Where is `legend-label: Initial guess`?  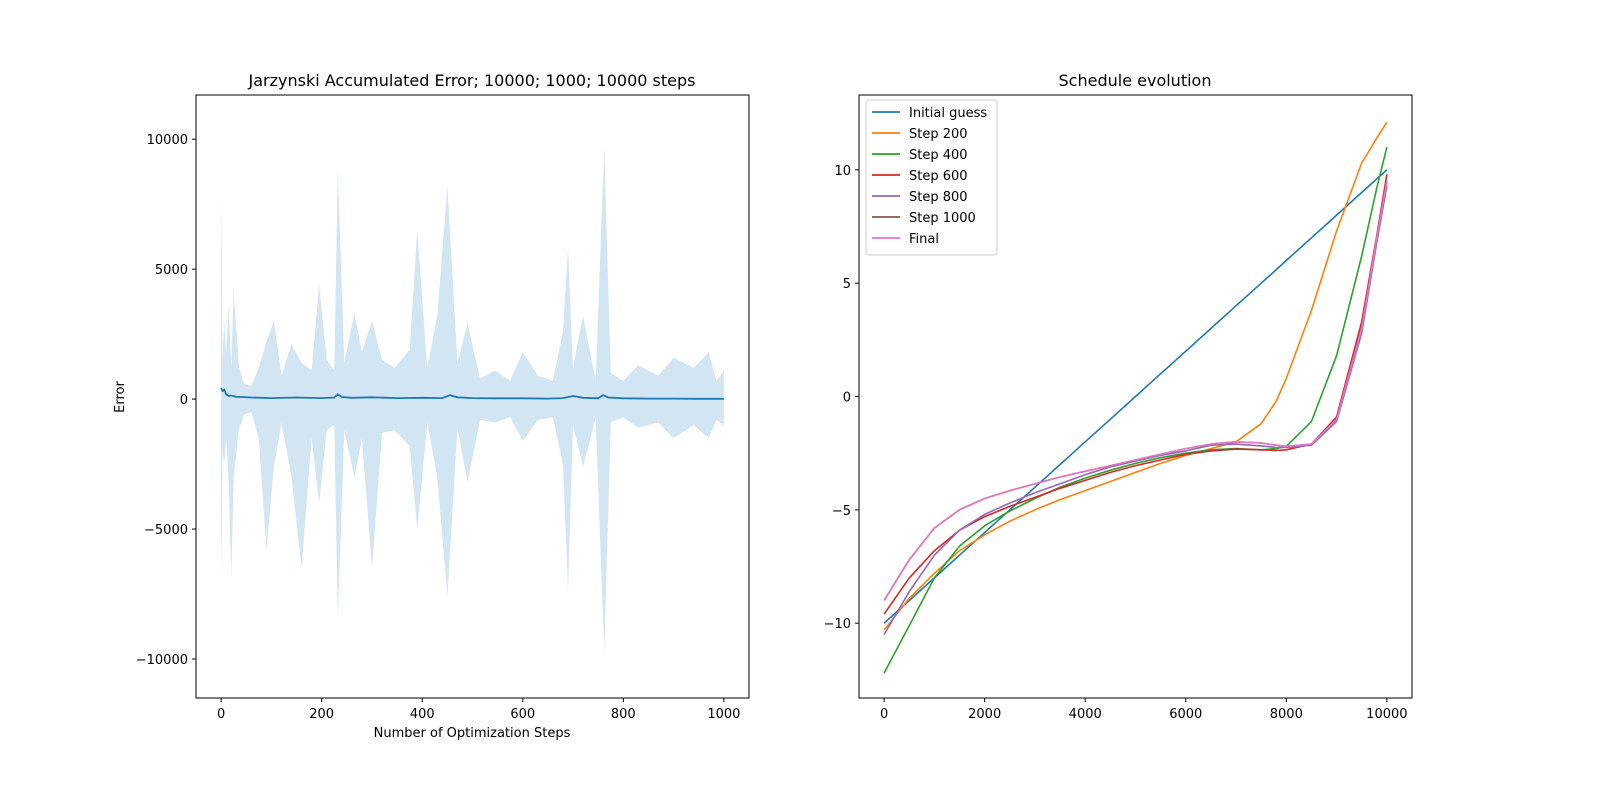 legend-label: Initial guess is located at coordinates (948, 113).